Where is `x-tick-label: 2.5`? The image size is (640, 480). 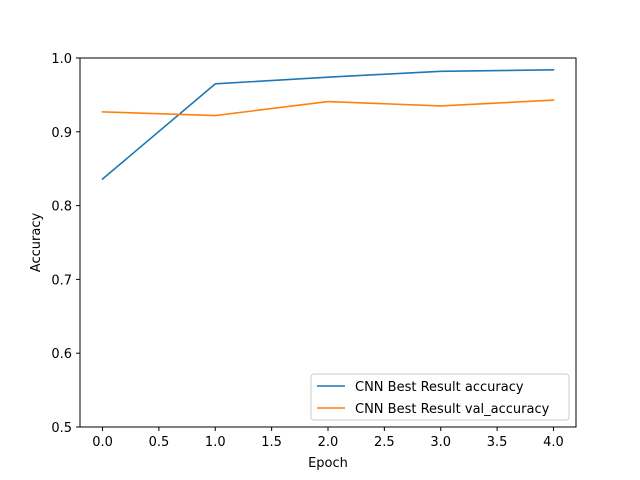 x-tick-label: 2.5 is located at coordinates (384, 442).